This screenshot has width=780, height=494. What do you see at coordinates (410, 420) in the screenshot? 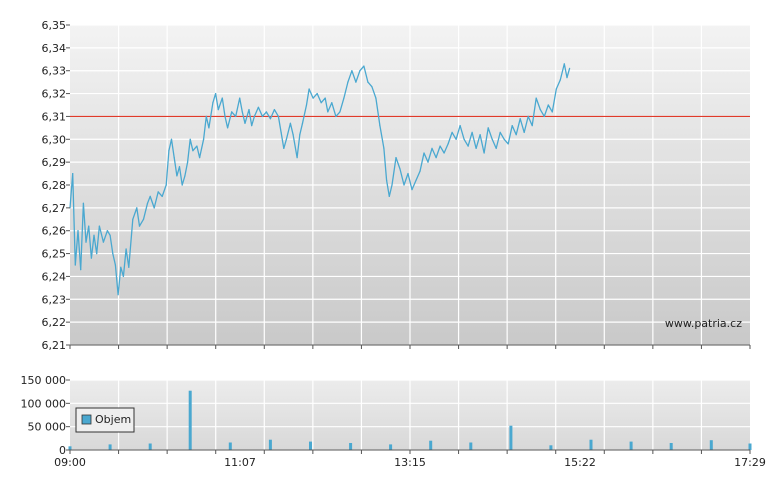
I see `volume-bars` at bounding box center [410, 420].